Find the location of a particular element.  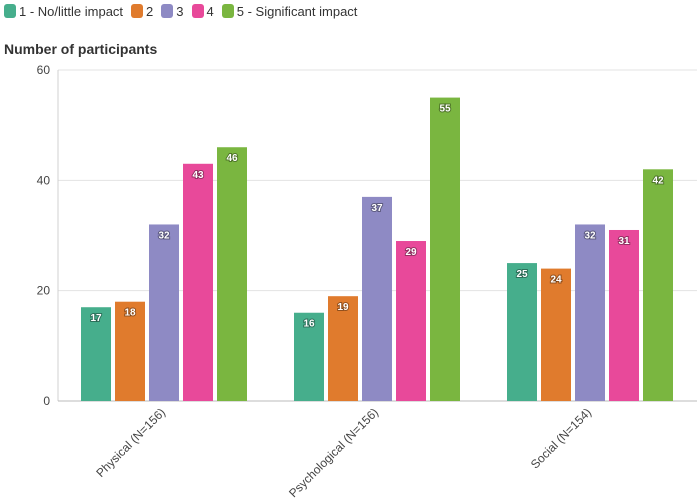

legend-label: 4 is located at coordinates (210, 11).